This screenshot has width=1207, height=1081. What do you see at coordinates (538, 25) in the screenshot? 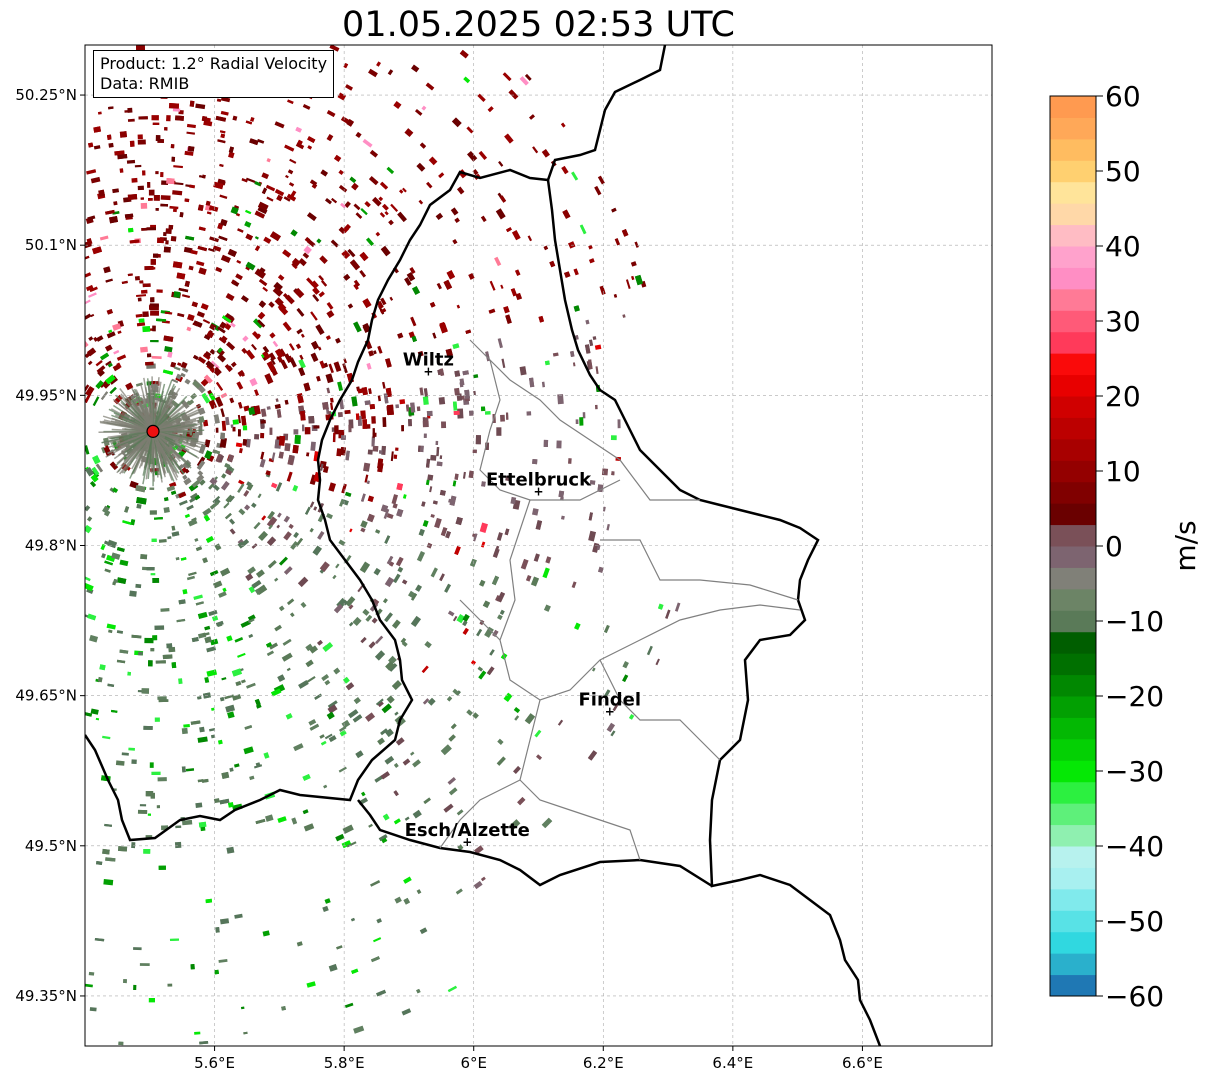
I see `plot-title: 01.05.2025 02:53 UTC` at bounding box center [538, 25].